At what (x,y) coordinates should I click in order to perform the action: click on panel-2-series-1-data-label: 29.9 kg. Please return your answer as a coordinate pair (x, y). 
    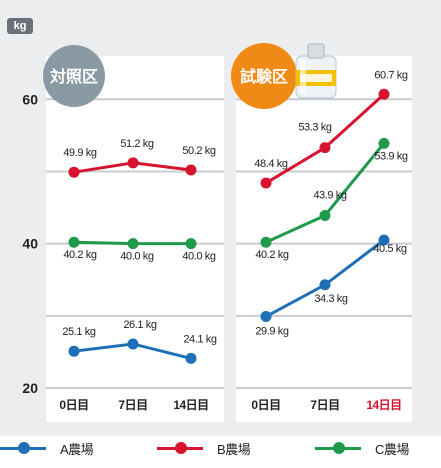
    Looking at the image, I should click on (272, 332).